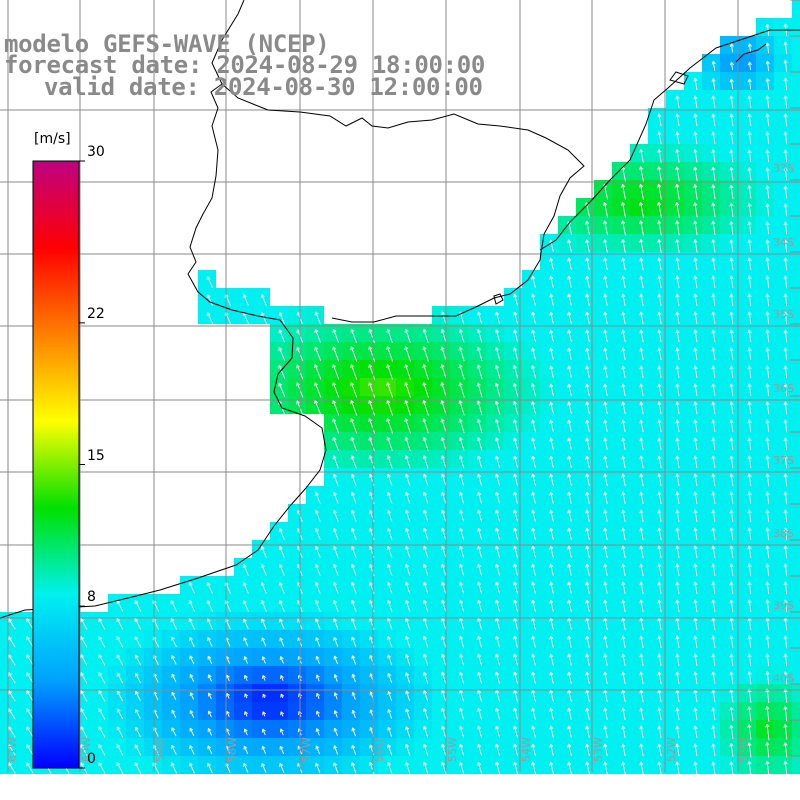 This screenshot has width=800, height=800. Describe the element at coordinates (783, 460) in the screenshot. I see `lat-label: 37S` at that location.